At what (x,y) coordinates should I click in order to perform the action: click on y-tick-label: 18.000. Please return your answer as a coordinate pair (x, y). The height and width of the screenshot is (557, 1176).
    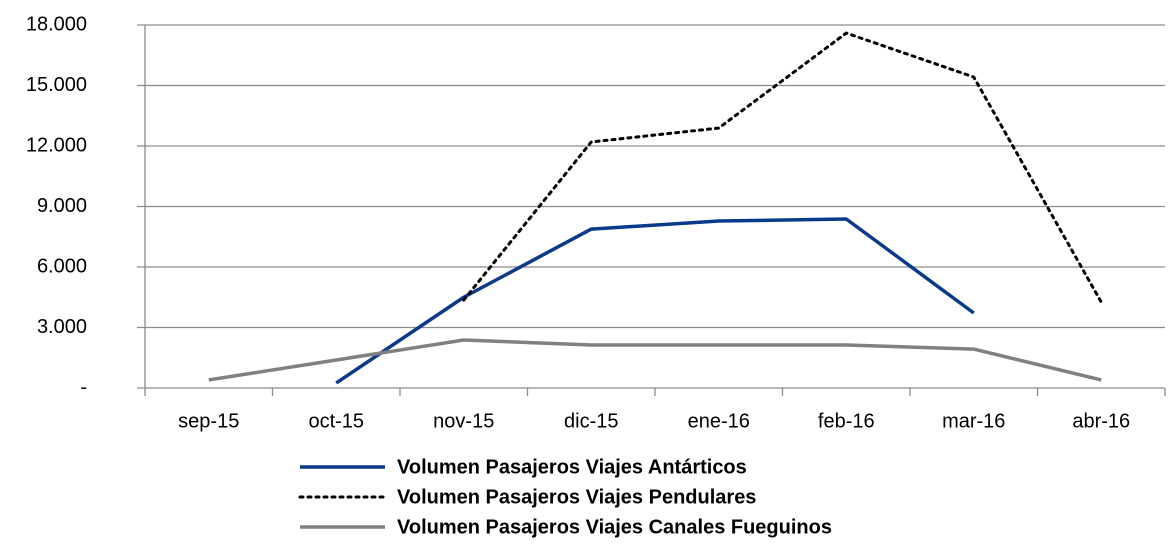
    Looking at the image, I should click on (56, 24).